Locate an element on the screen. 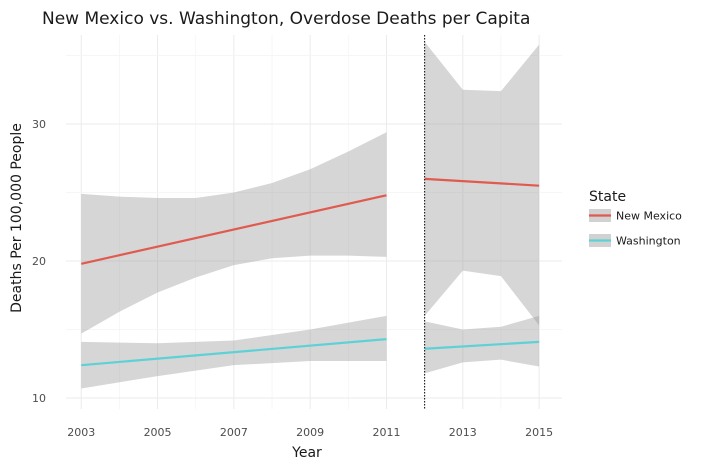  x-tick-label: 2013 is located at coordinates (463, 432).